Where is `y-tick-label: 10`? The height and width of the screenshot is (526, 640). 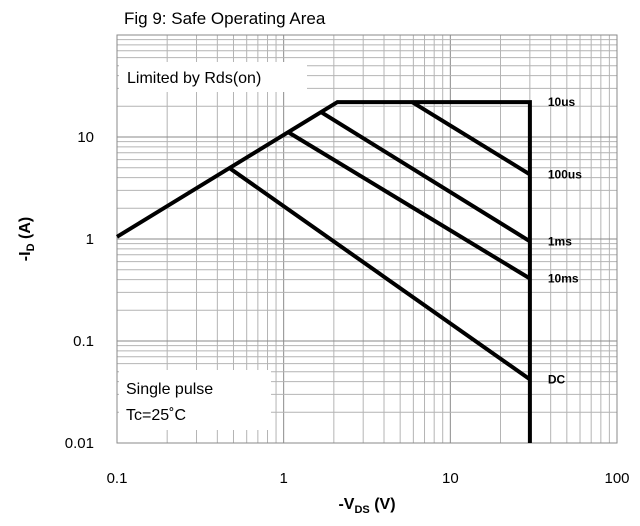
y-tick-label: 10 is located at coordinates (85, 137).